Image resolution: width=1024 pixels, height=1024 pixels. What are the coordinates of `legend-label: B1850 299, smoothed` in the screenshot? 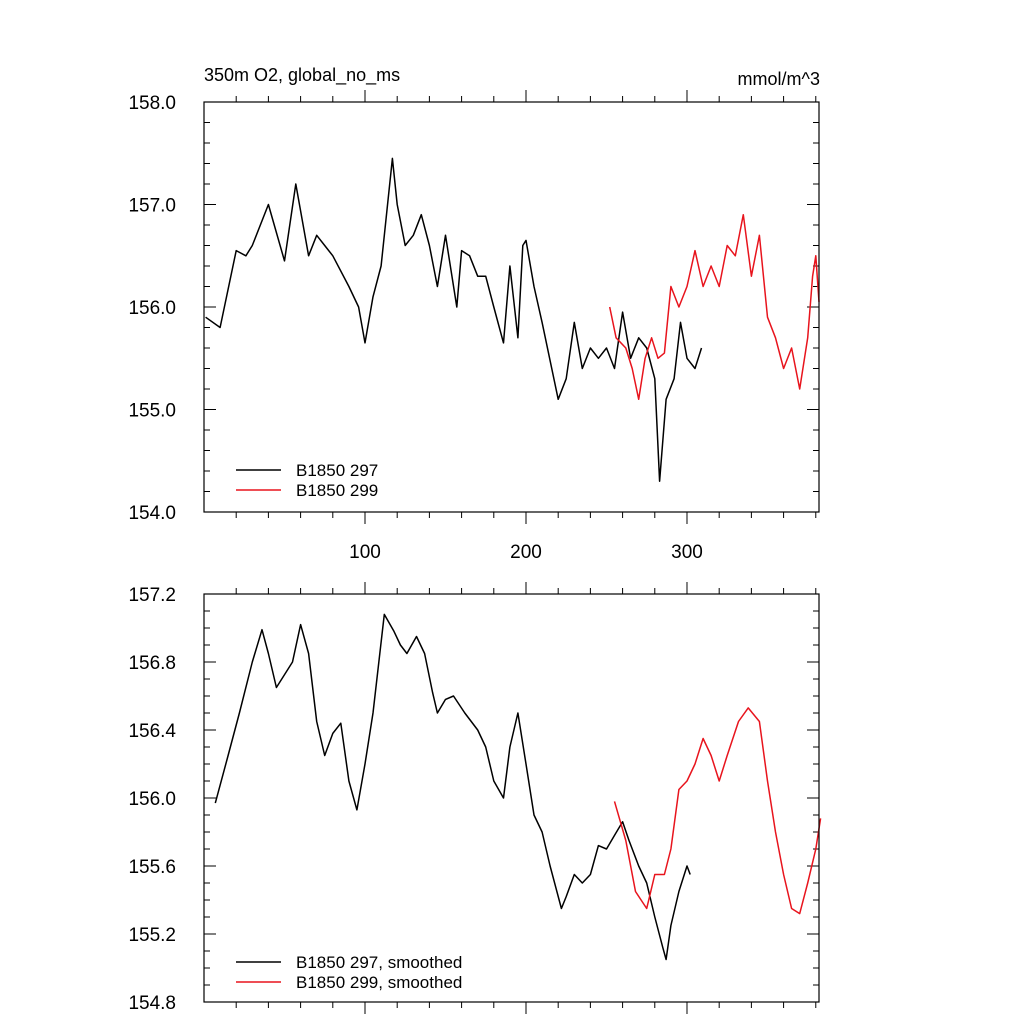 It's located at (379, 982).